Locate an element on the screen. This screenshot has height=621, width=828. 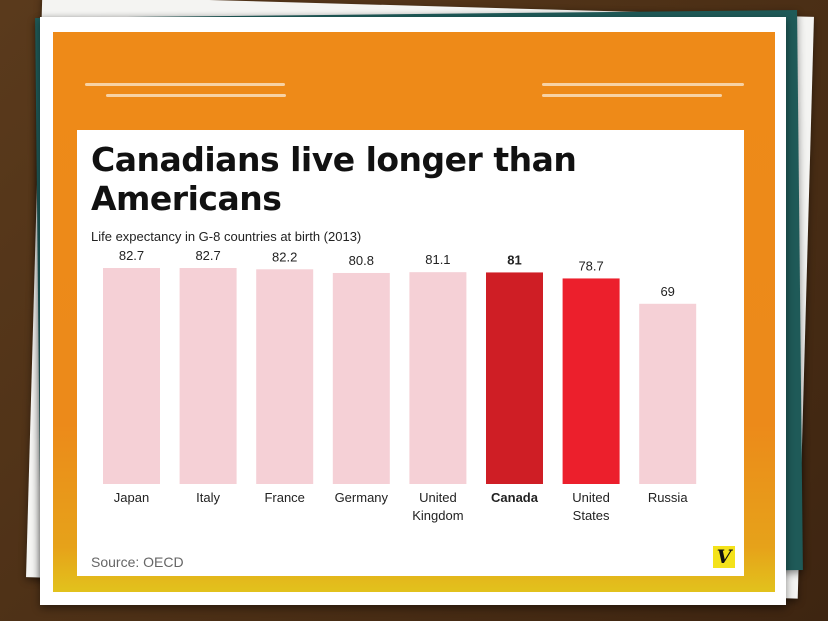
value-label: 69 is located at coordinates (667, 291).